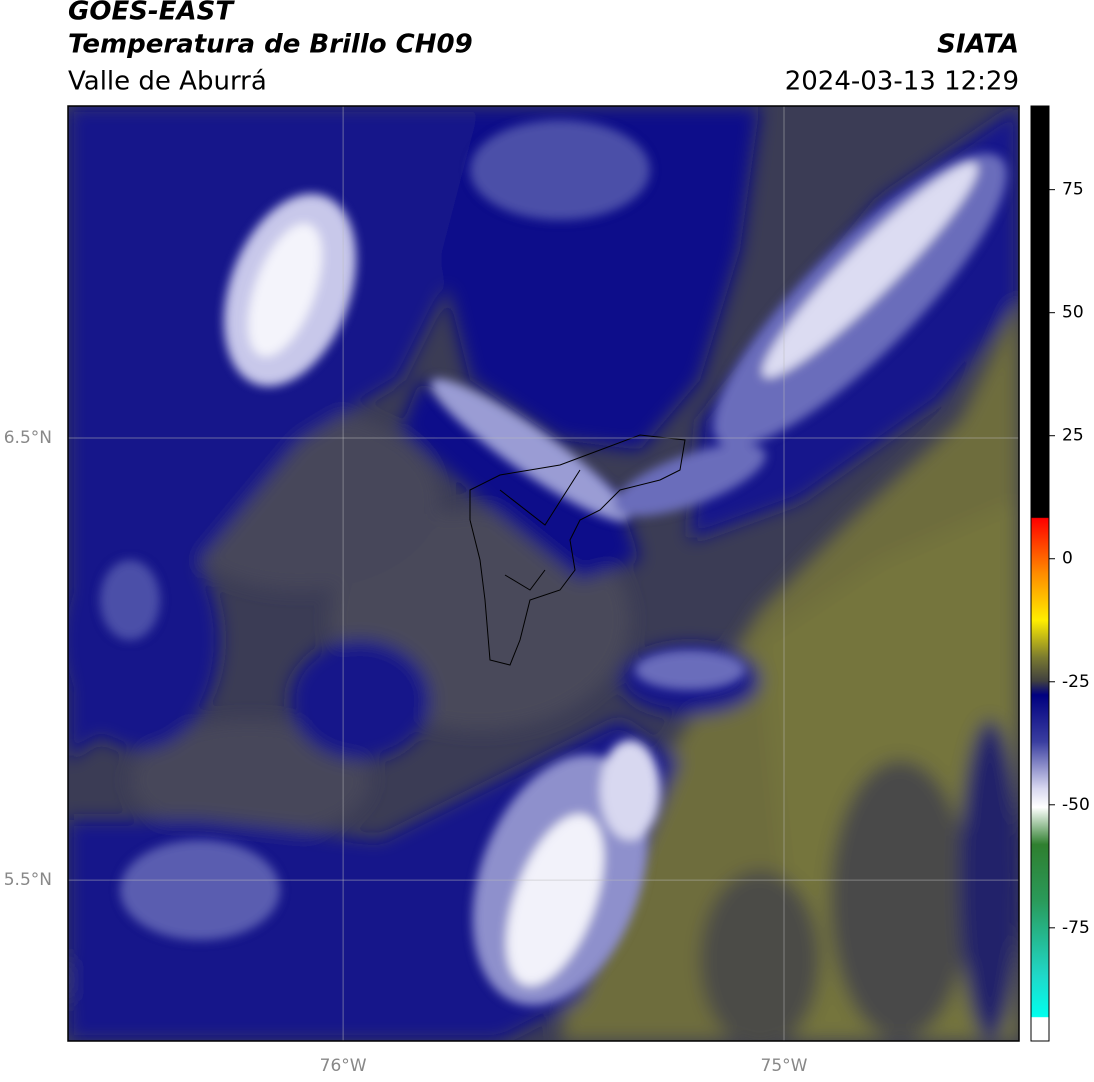 Image resolution: width=1094 pixels, height=1082 pixels. I want to click on lat-tick-label: 6.5°N, so click(28, 438).